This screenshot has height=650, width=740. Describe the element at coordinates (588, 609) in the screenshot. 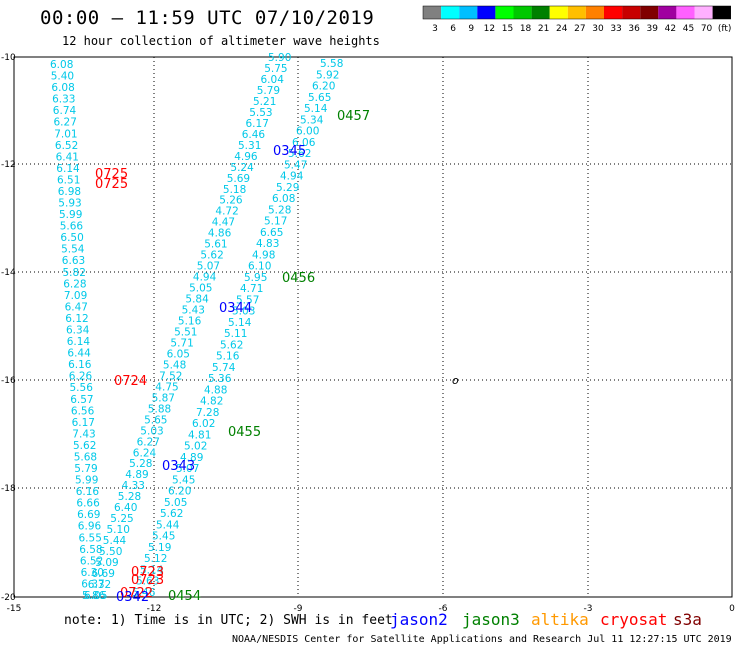

I see `x-tick-label: -3` at that location.